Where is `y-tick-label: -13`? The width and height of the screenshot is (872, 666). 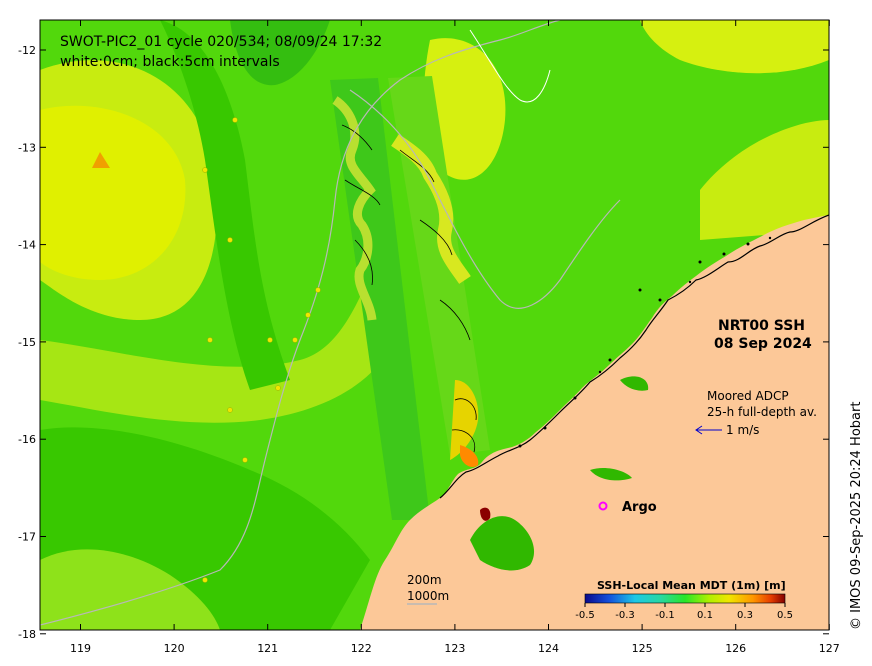
y-tick-label: -13 is located at coordinates (27, 147).